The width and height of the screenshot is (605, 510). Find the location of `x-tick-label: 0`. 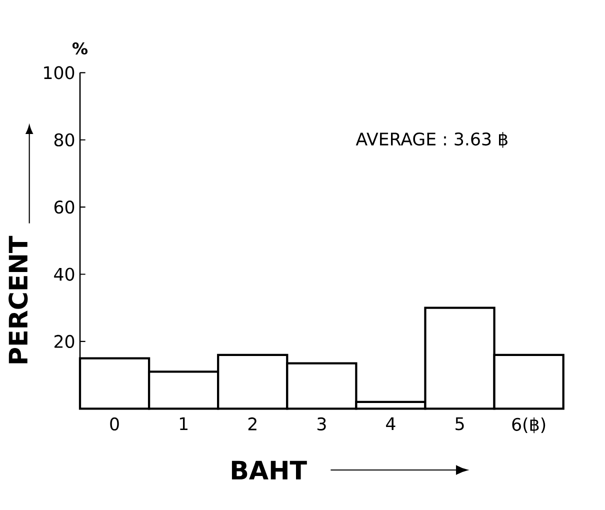

x-tick-label: 0 is located at coordinates (114, 423).